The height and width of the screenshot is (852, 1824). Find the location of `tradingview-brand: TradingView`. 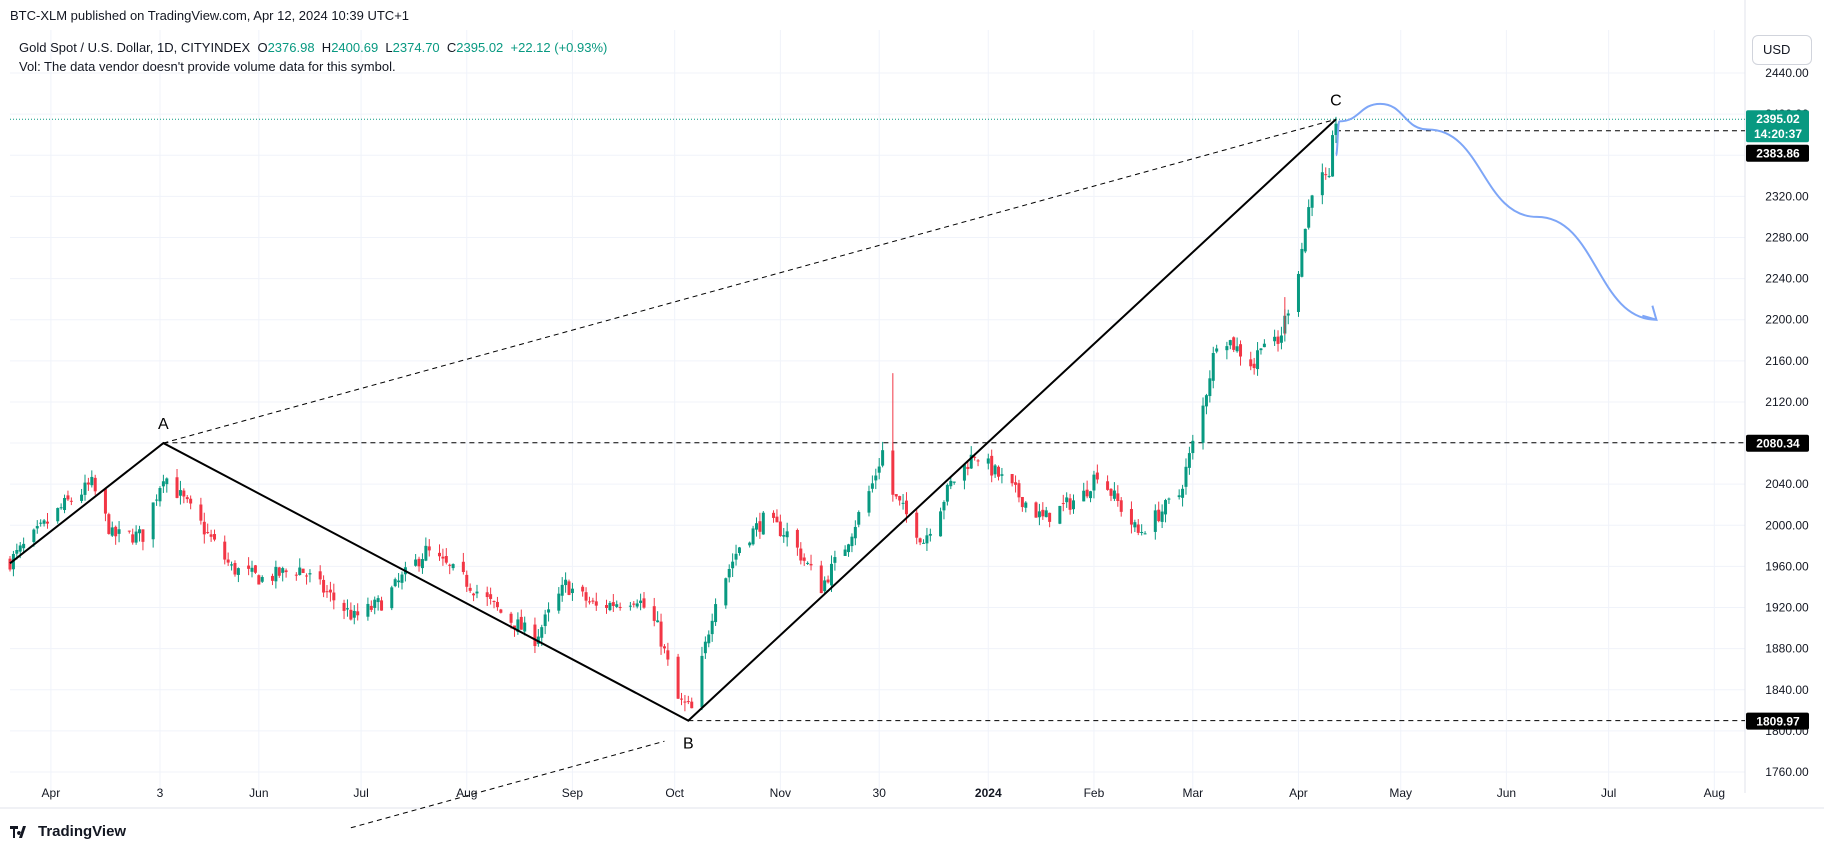

tradingview-brand: TradingView is located at coordinates (68, 831).